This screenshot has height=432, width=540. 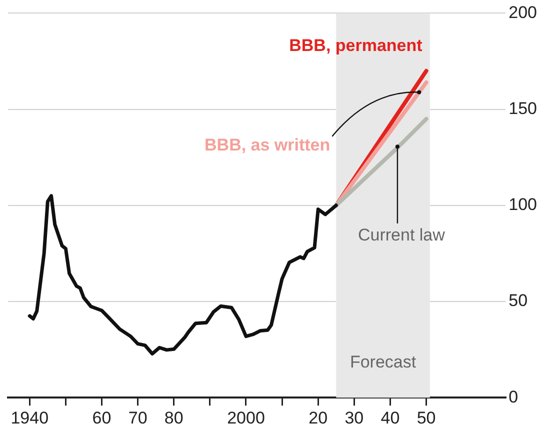 What do you see at coordinates (523, 108) in the screenshot?
I see `y-tick-label: 150` at bounding box center [523, 108].